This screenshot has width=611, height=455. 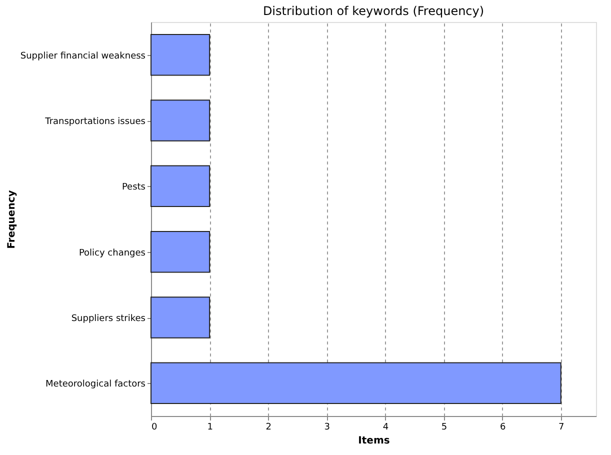 I want to click on x-tick-label: 3, so click(x=327, y=427).